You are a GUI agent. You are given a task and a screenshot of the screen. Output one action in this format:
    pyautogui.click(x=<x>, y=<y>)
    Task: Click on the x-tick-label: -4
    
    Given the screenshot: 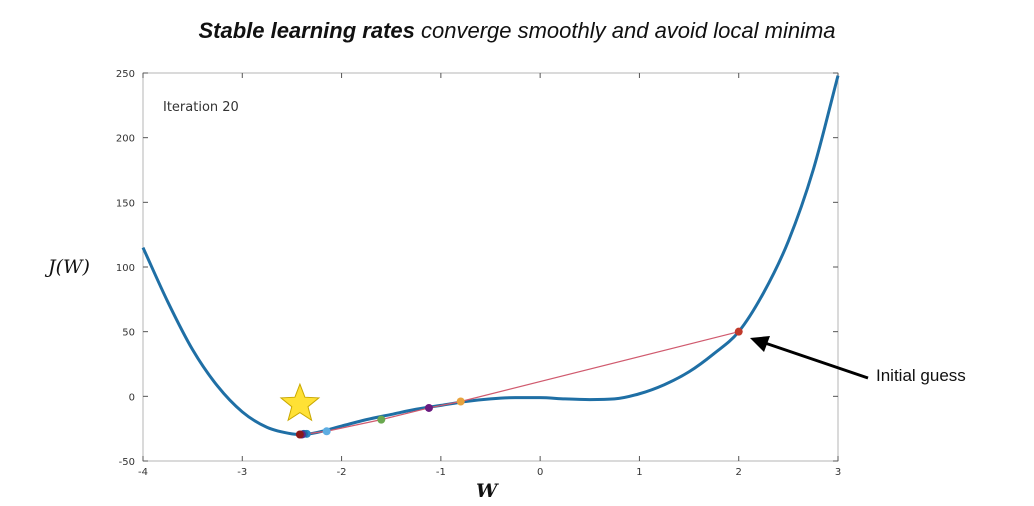 What is the action you would take?
    pyautogui.click(x=143, y=472)
    